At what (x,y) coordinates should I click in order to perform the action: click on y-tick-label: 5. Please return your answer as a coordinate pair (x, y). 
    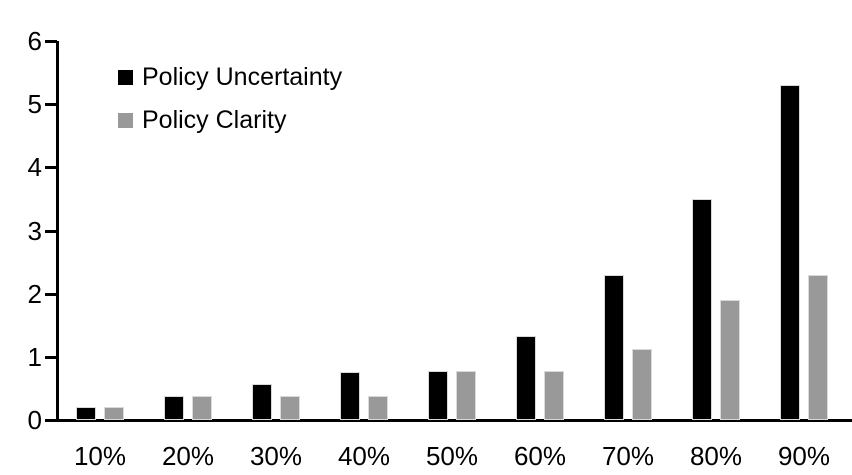
    Looking at the image, I should click on (34, 104).